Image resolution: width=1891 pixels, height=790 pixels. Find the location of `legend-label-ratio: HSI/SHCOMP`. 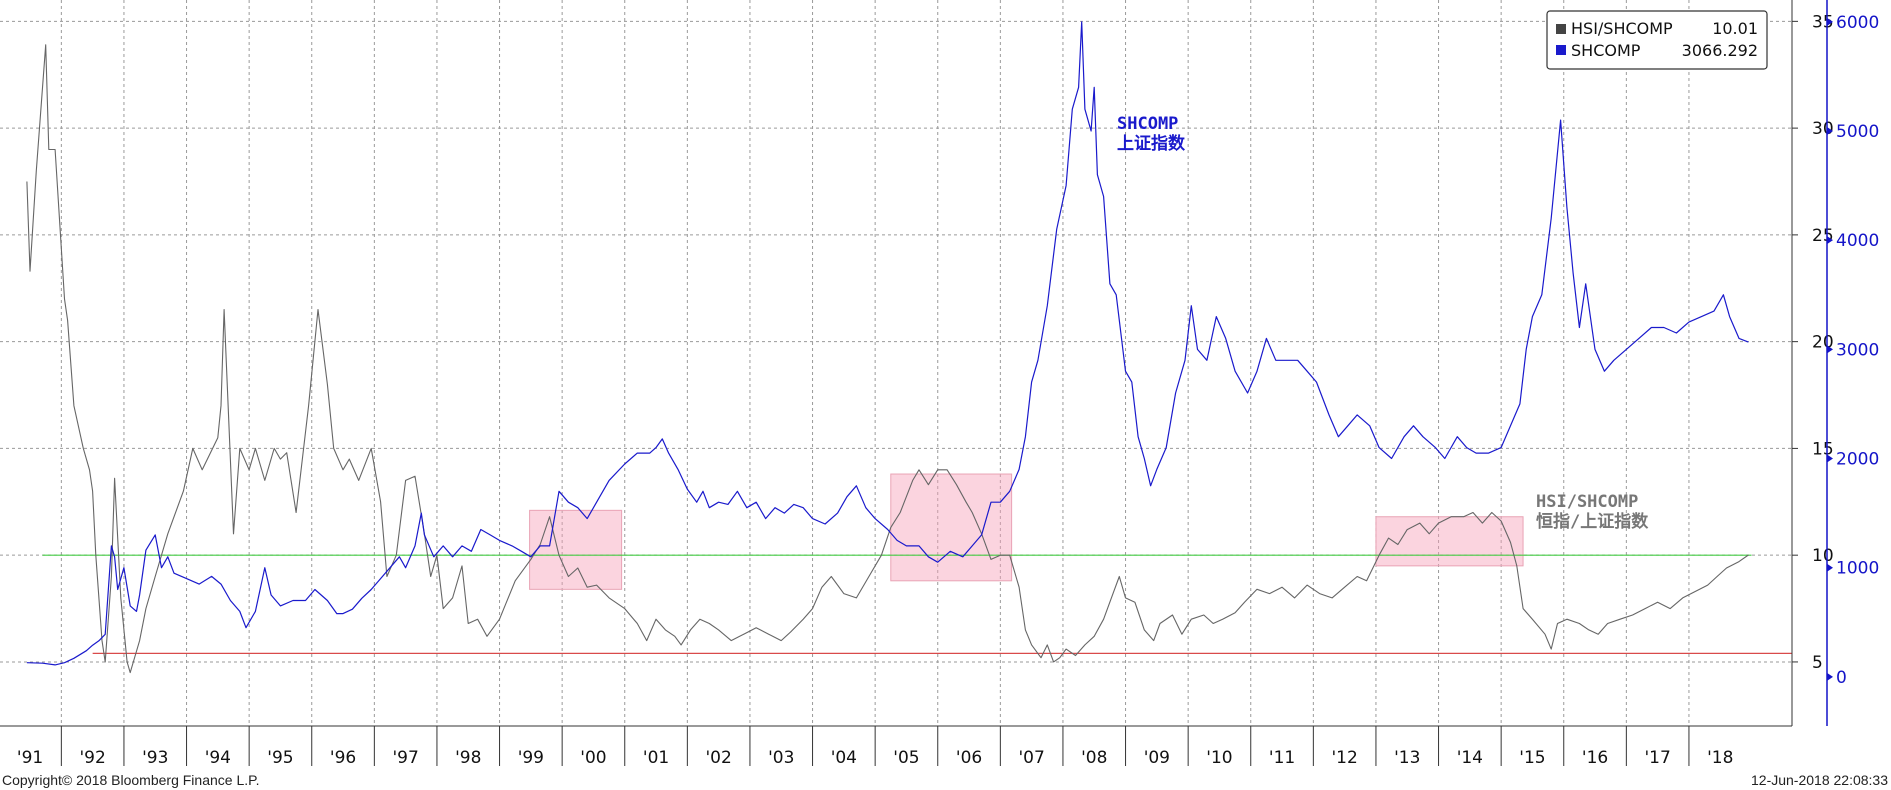

legend-label-ratio: HSI/SHCOMP is located at coordinates (1622, 28).